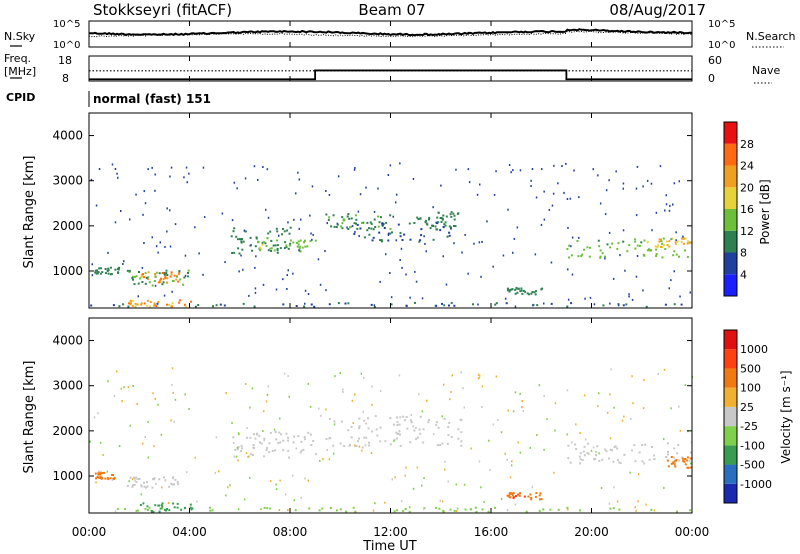 The width and height of the screenshot is (800, 554). I want to click on colorbar-tick-label: 8, so click(743, 253).